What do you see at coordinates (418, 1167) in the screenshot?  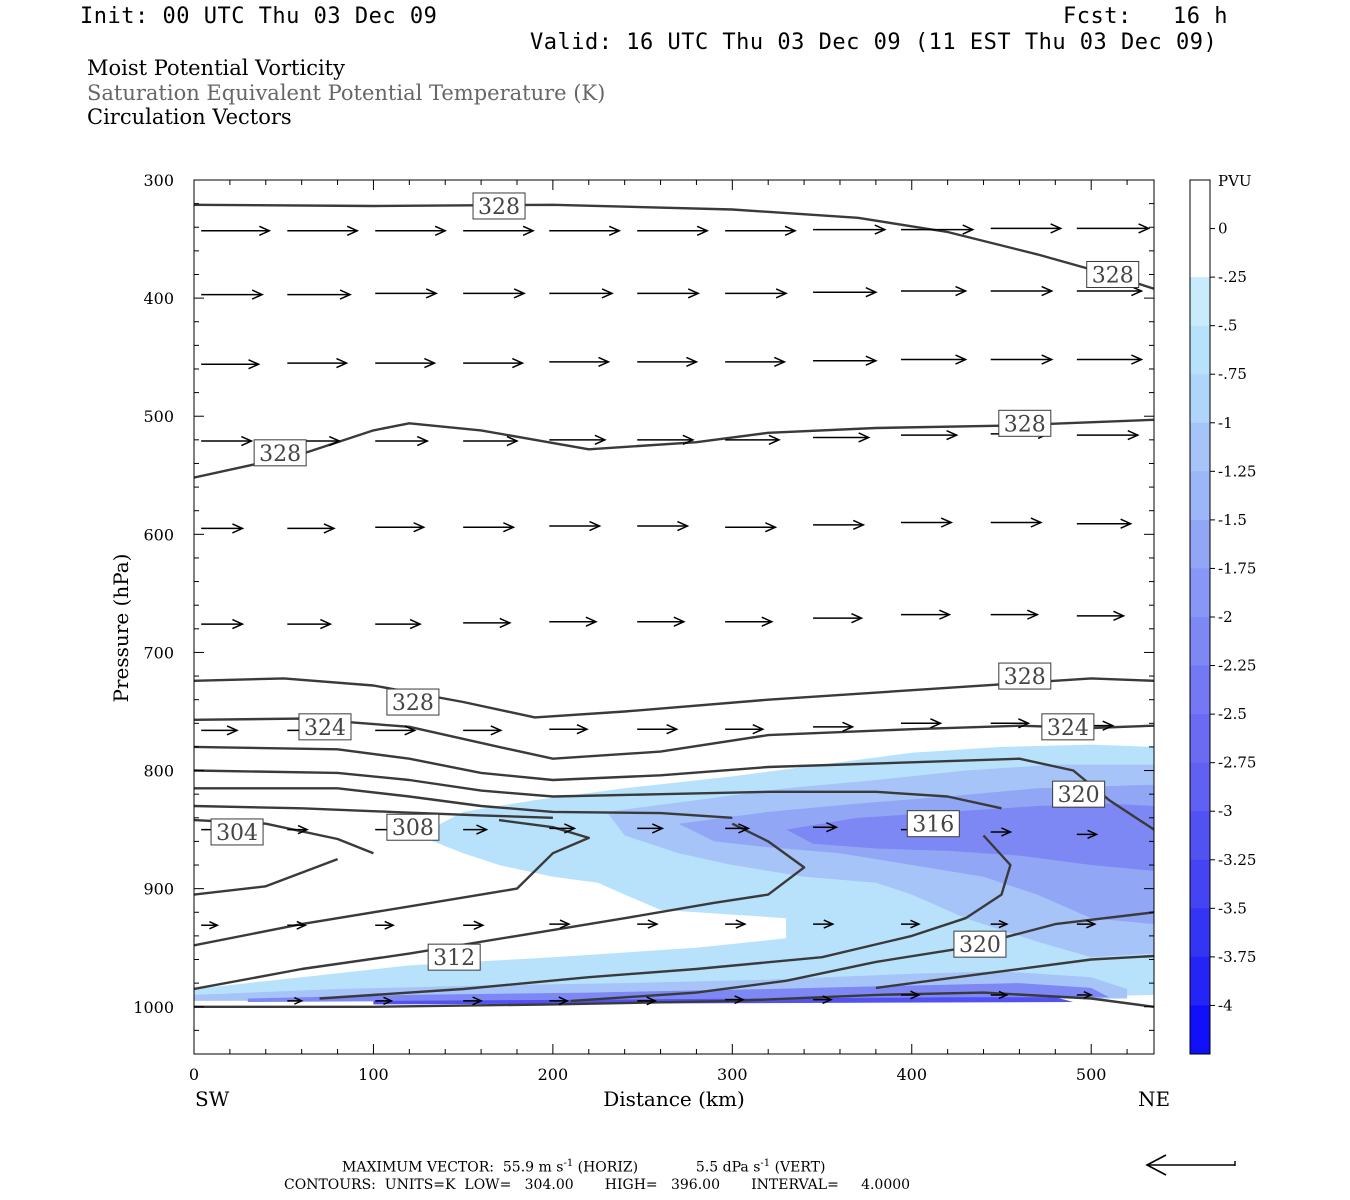 I see `max-vector-label: MAXIMUM VECTOR:` at bounding box center [418, 1167].